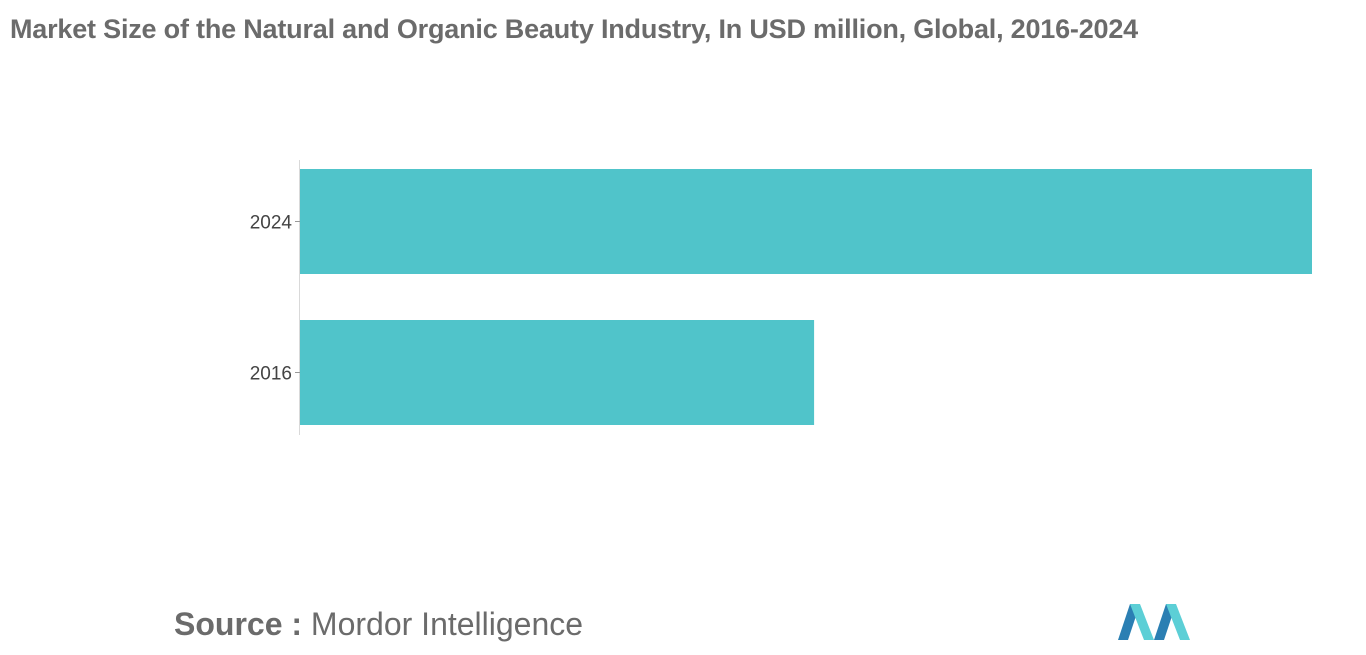  What do you see at coordinates (271, 223) in the screenshot?
I see `y-tick-label-2024: 2024` at bounding box center [271, 223].